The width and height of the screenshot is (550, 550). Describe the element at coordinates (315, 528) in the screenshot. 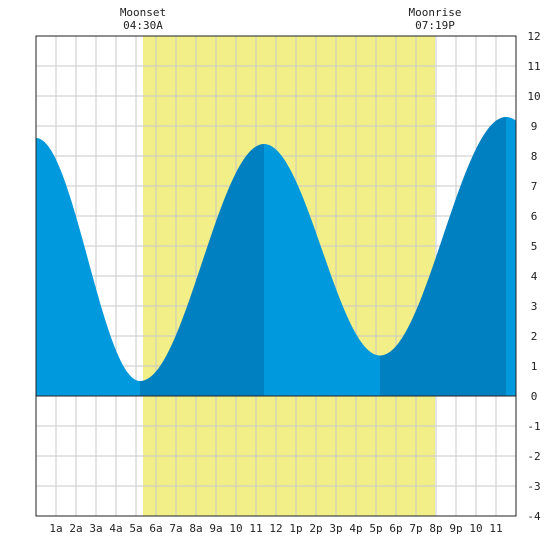

I see `x-tick-label: 2p` at that location.